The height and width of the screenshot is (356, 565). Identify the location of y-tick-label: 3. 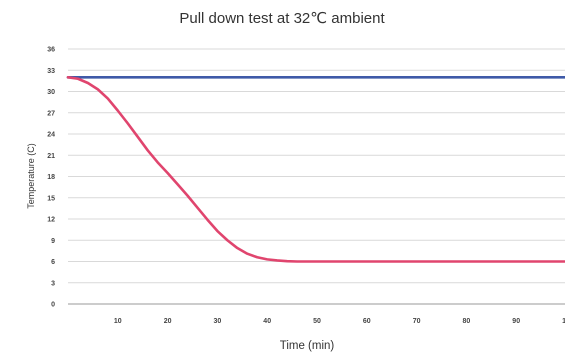
(53, 283).